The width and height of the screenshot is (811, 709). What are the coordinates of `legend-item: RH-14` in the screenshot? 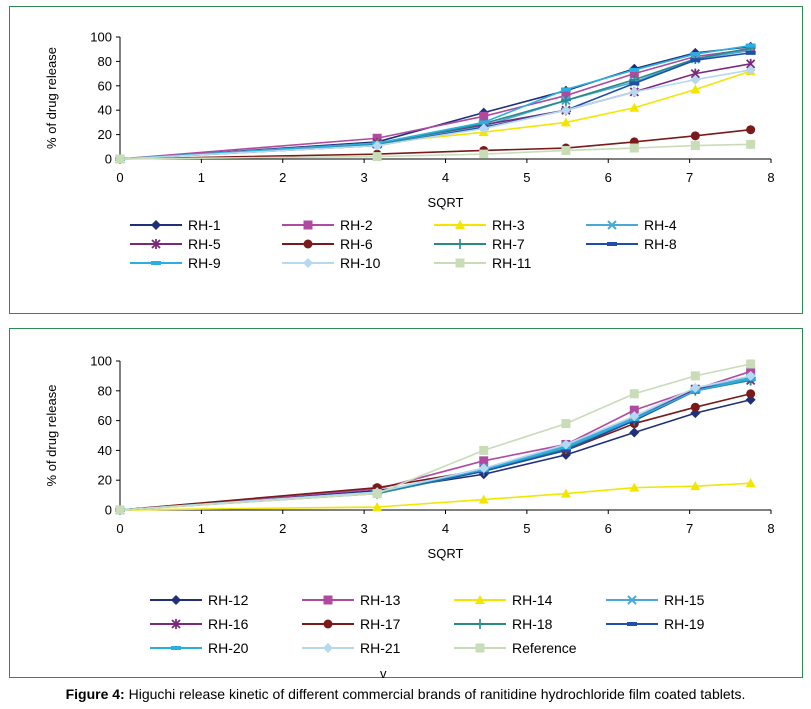 It's located at (503, 600).